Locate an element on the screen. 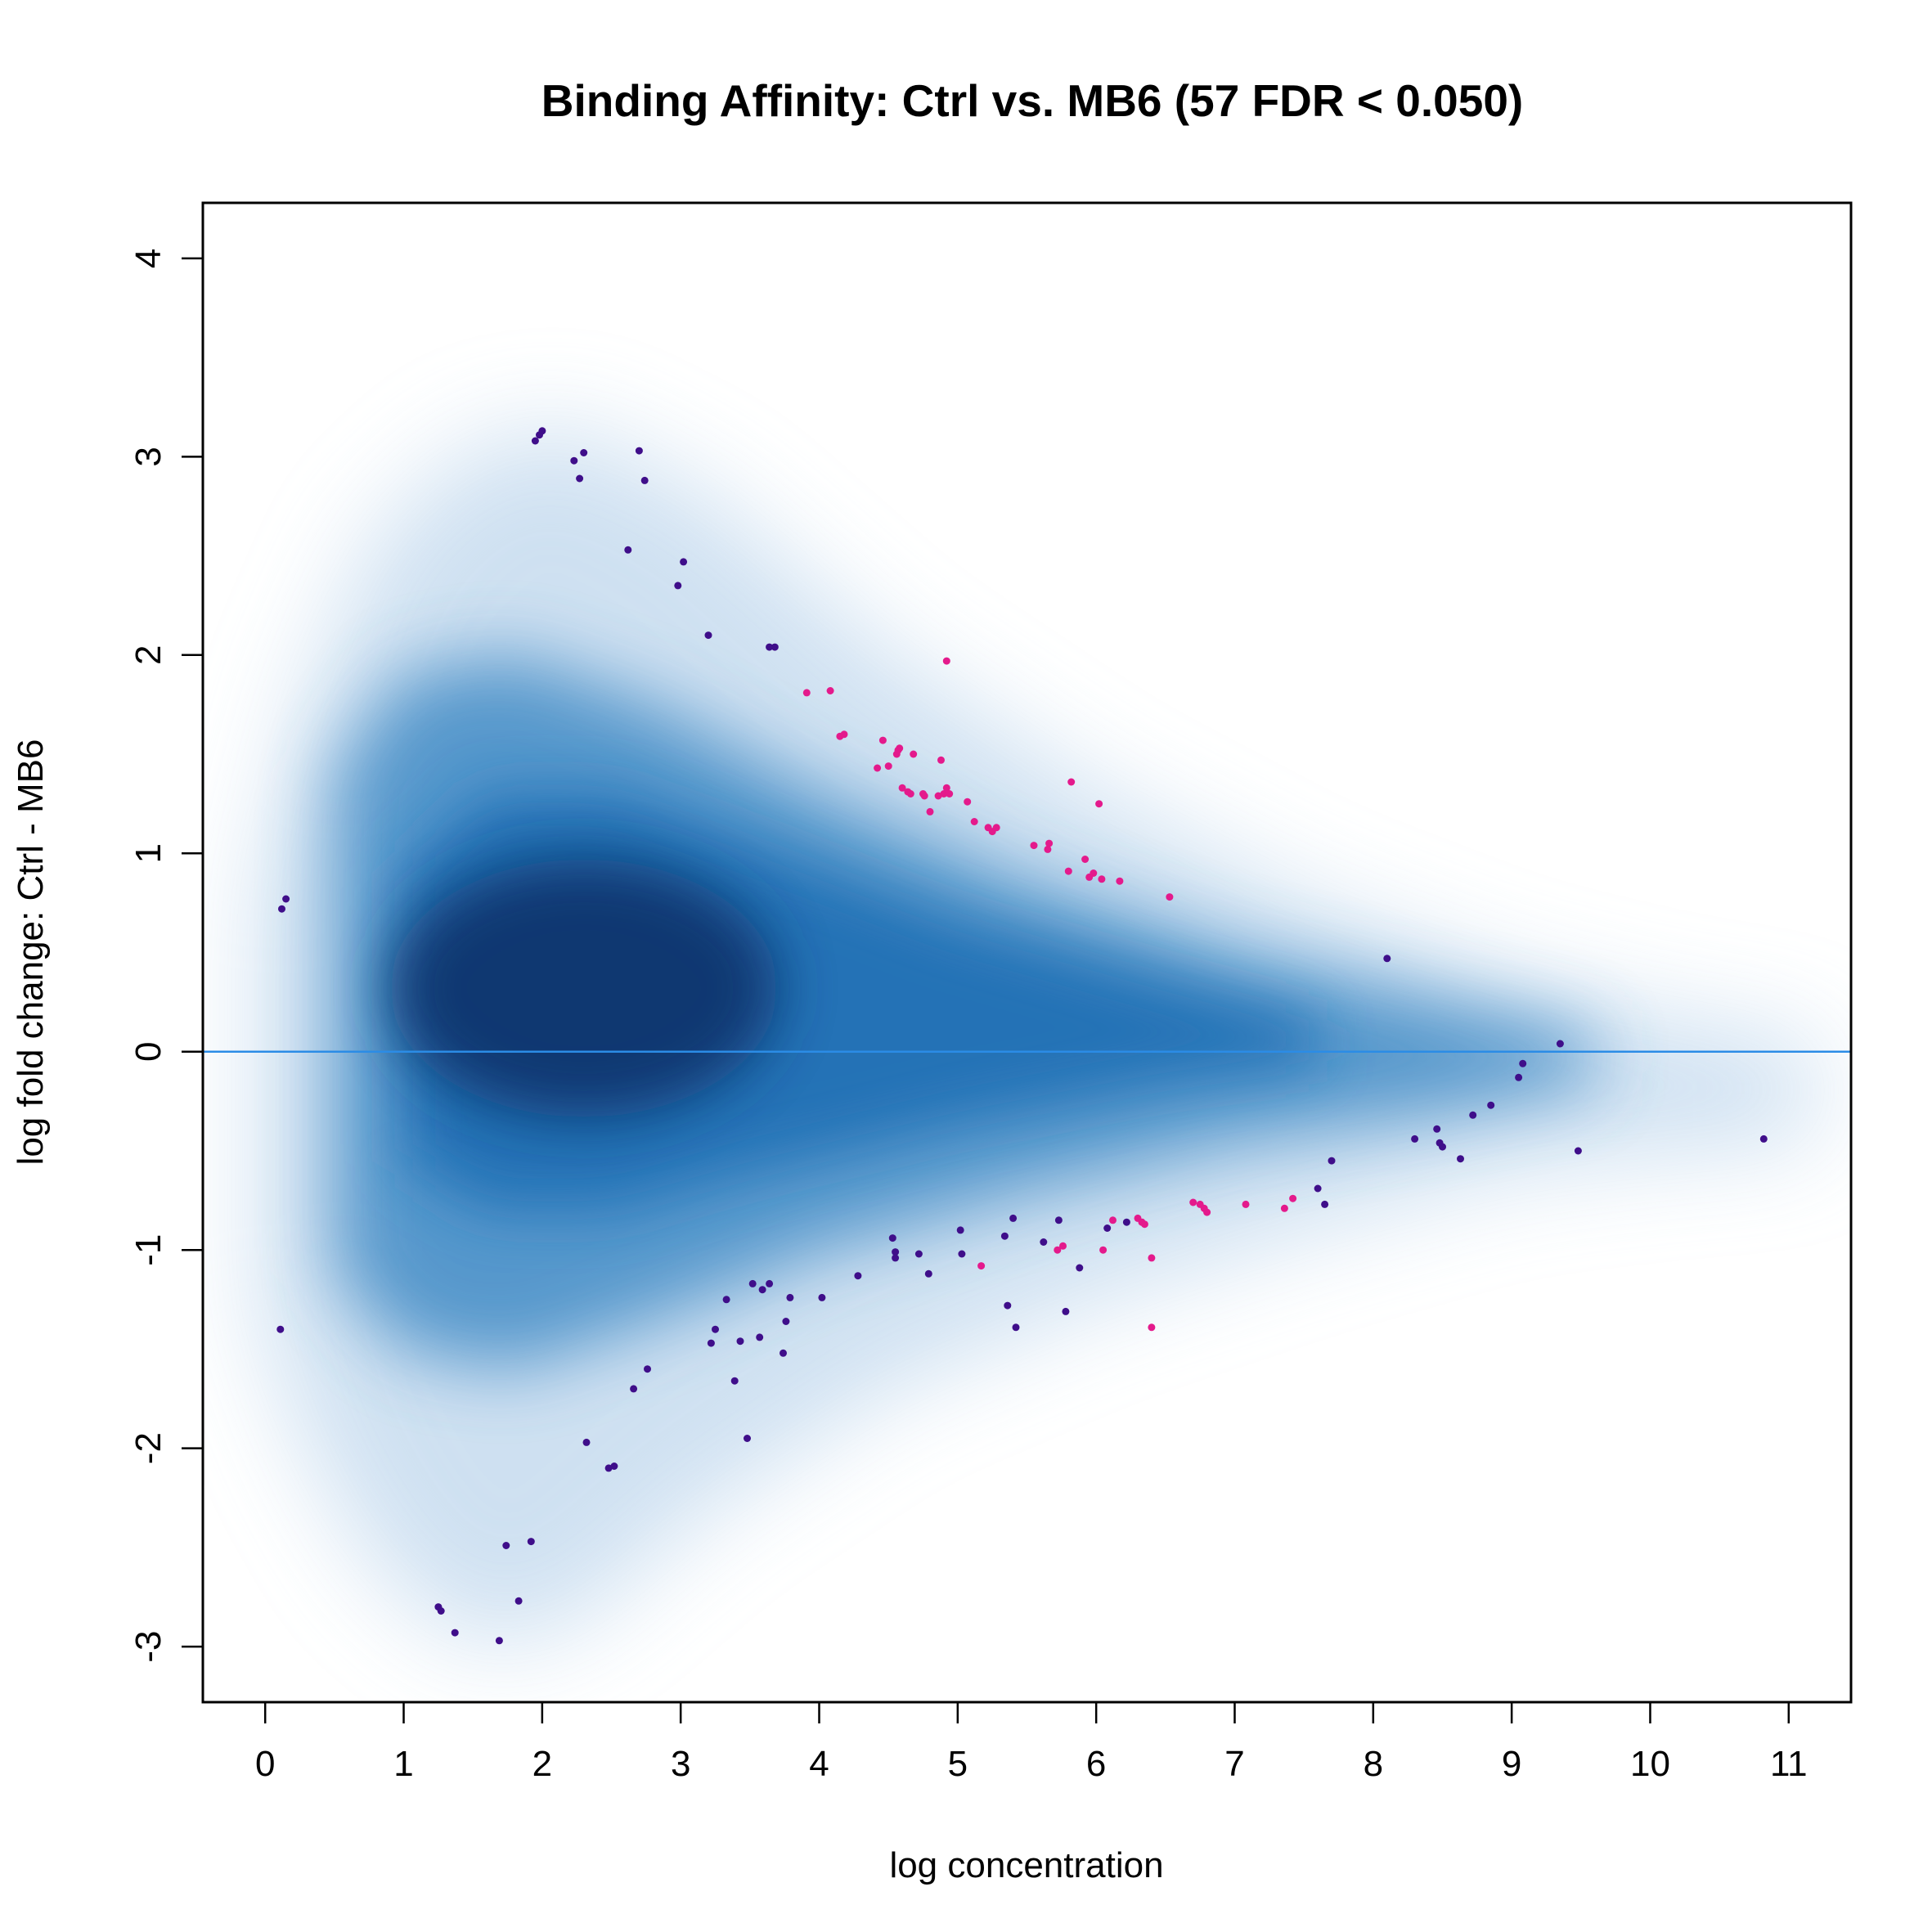 Image resolution: width=1932 pixels, height=1932 pixels. y-axis-label: log fold change: Ctrl - MB6 is located at coordinates (31, 953).